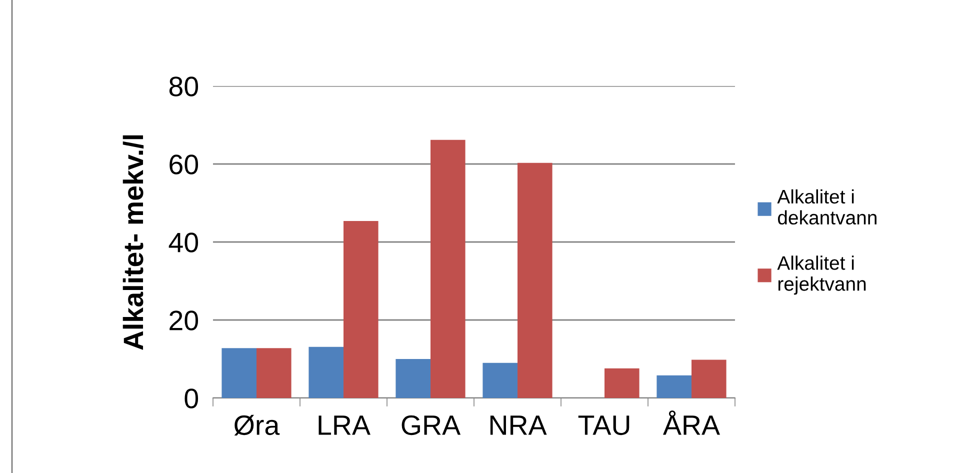 The height and width of the screenshot is (473, 968). I want to click on y-tick-label: 20, so click(184, 320).